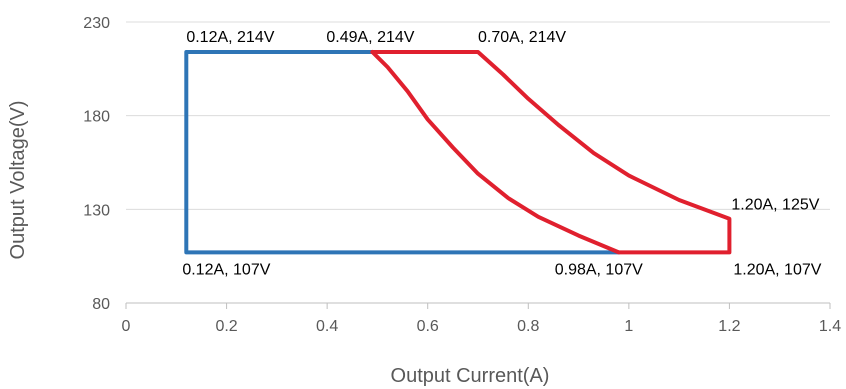 The width and height of the screenshot is (846, 389). What do you see at coordinates (101, 304) in the screenshot?
I see `y-tick-label: 80` at bounding box center [101, 304].